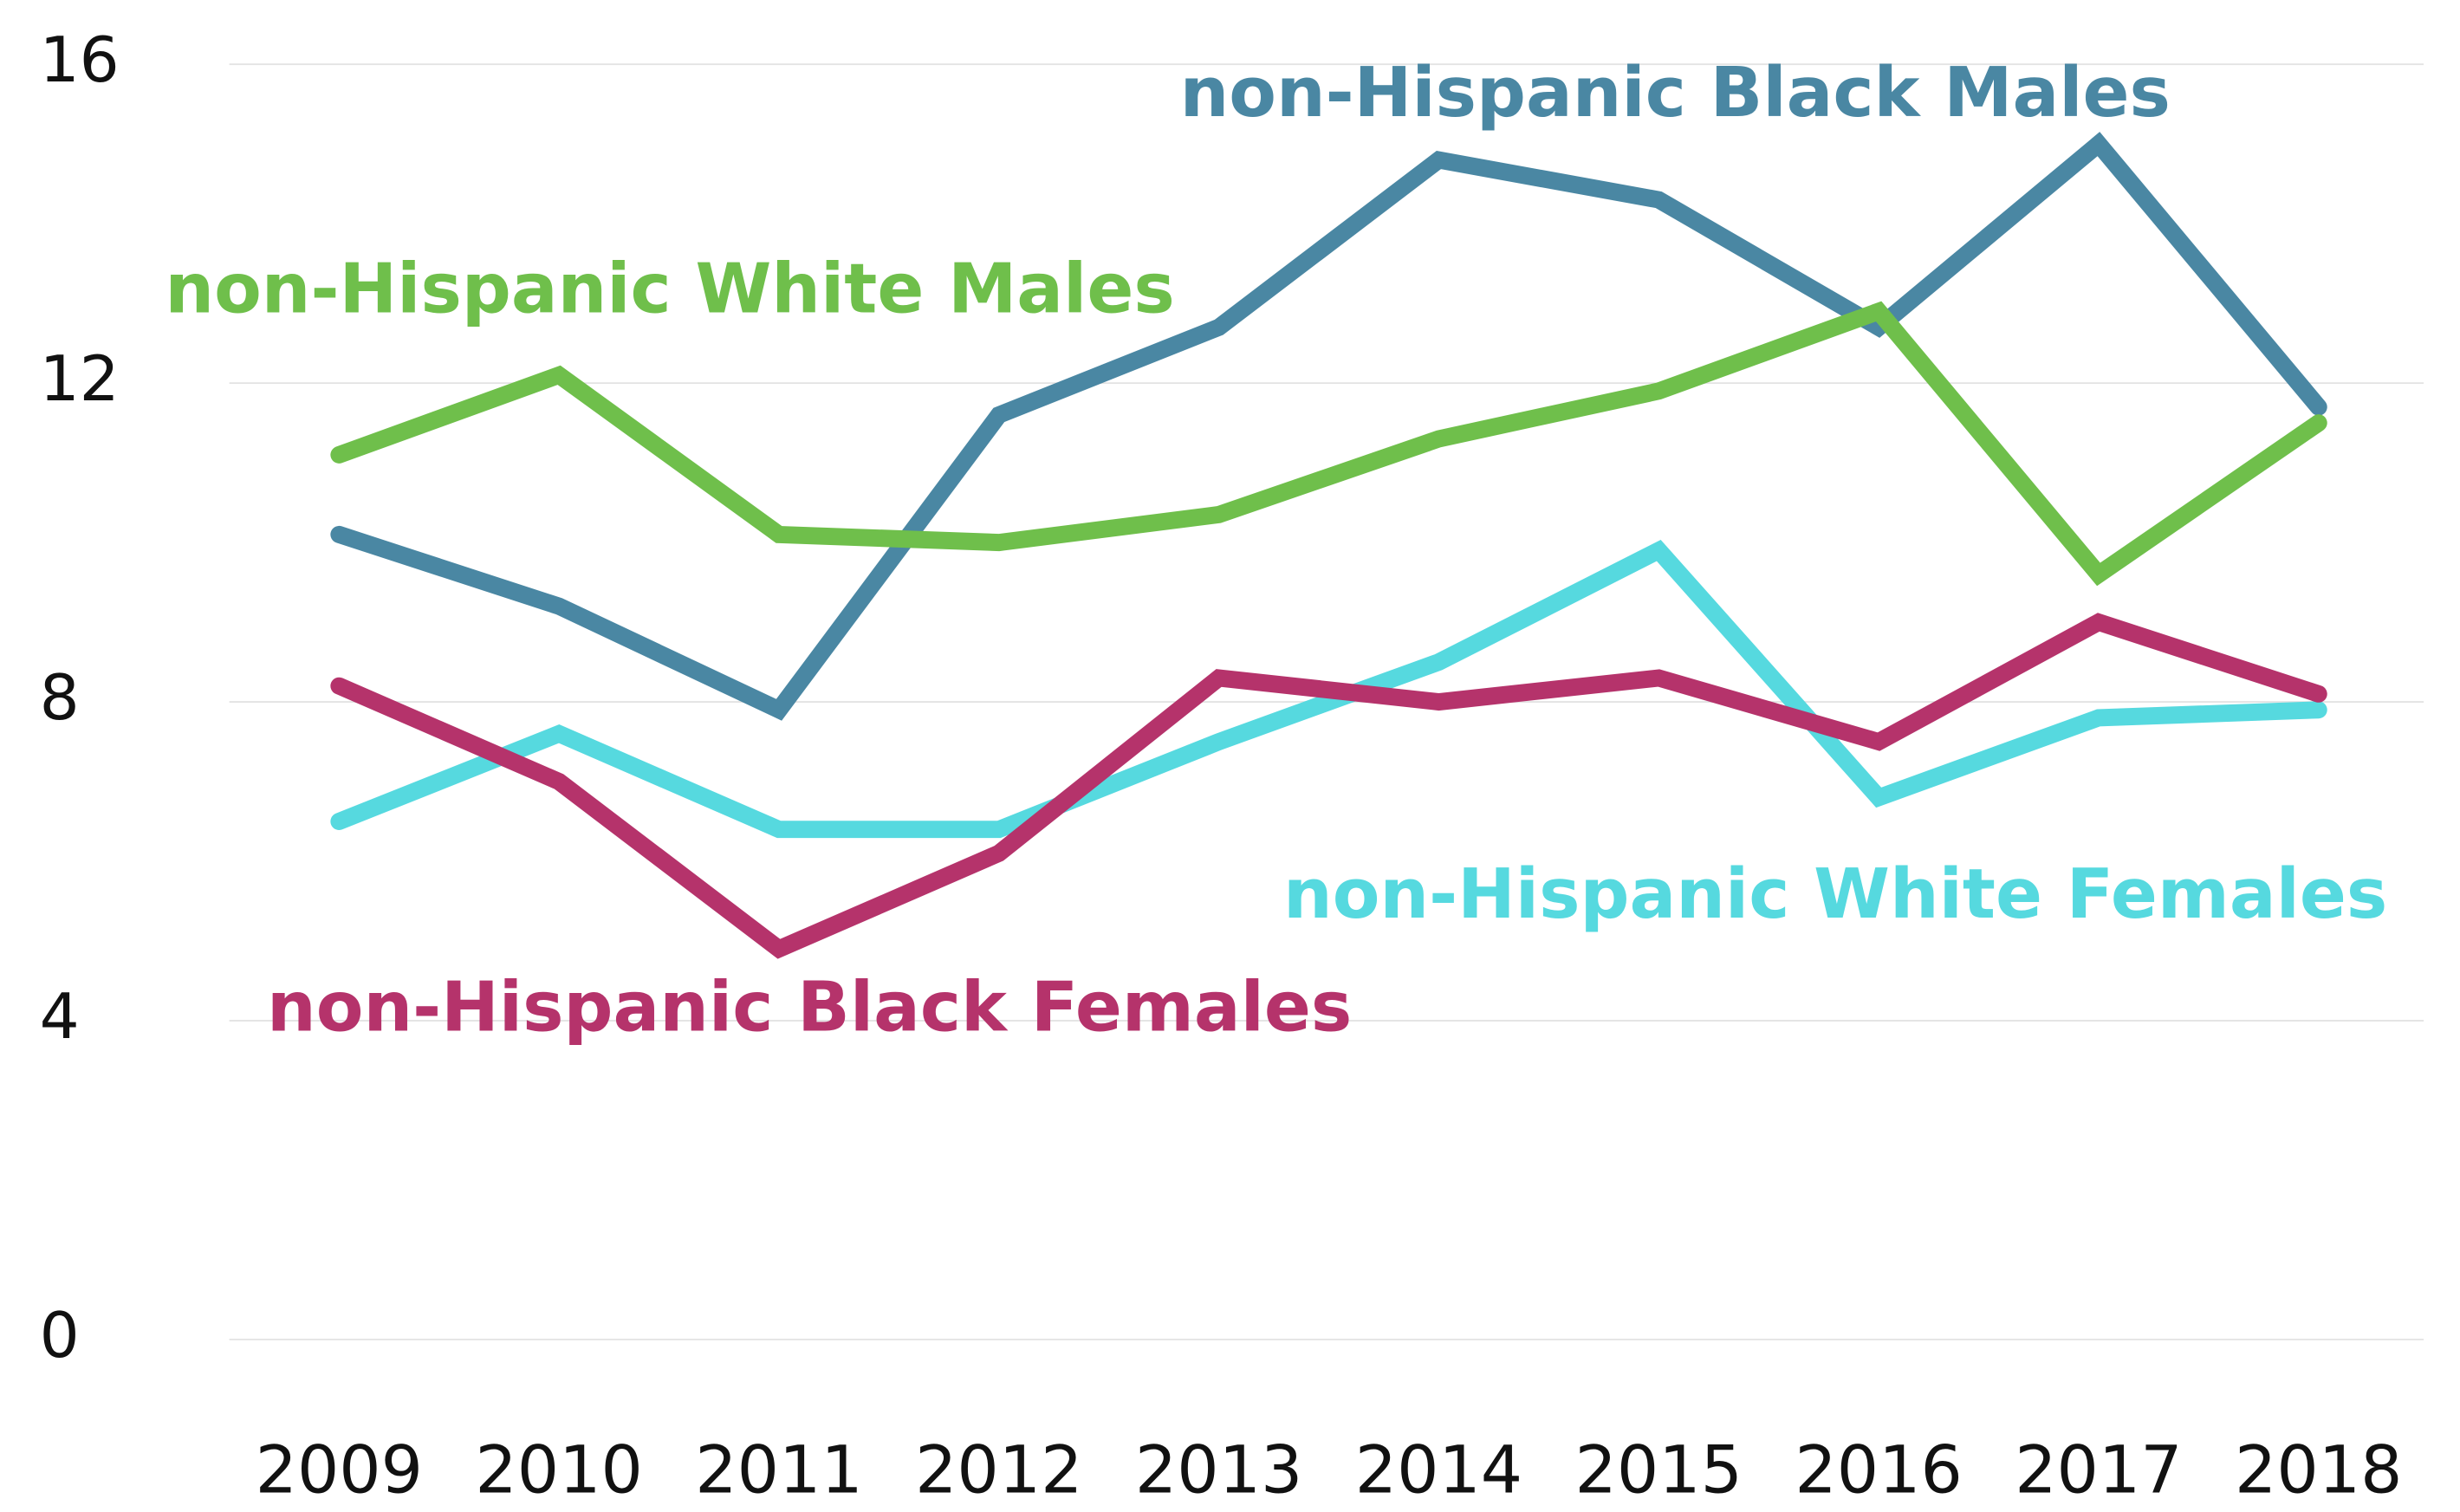 This screenshot has height=1512, width=2460. What do you see at coordinates (2098, 1470) in the screenshot?
I see `x-tick-label: 2017` at bounding box center [2098, 1470].